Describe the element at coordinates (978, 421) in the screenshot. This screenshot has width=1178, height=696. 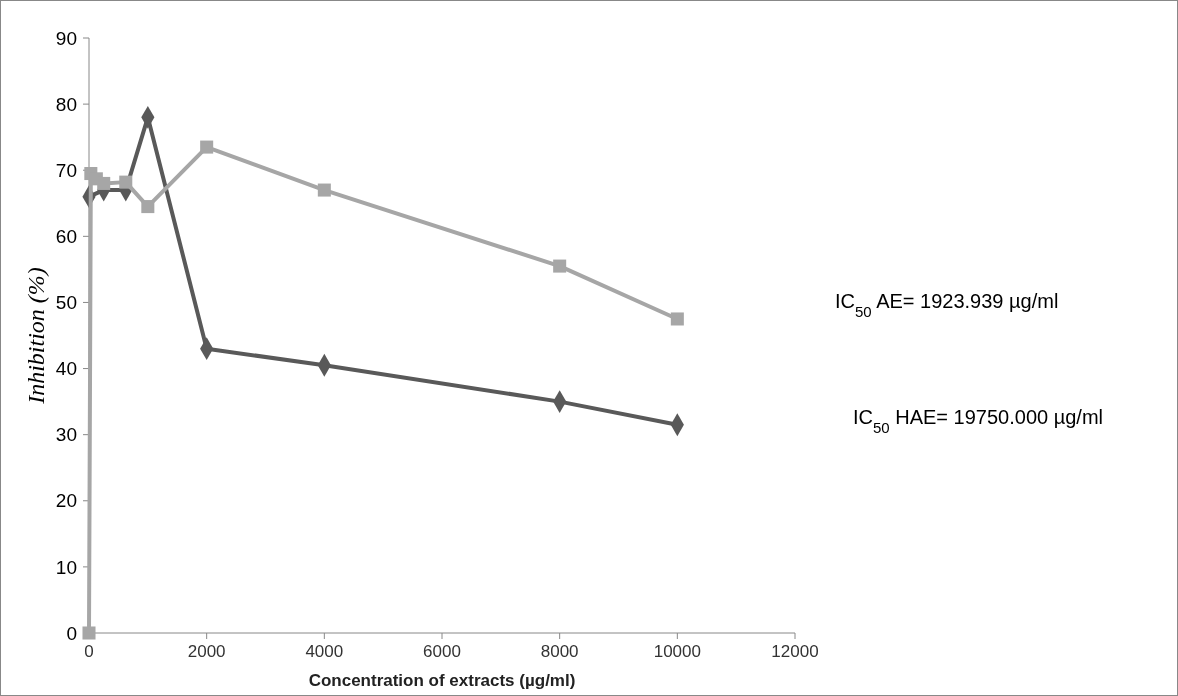
I see `text: IC$_{50}$ HAE= 19750.000 µg/ml` at that location.